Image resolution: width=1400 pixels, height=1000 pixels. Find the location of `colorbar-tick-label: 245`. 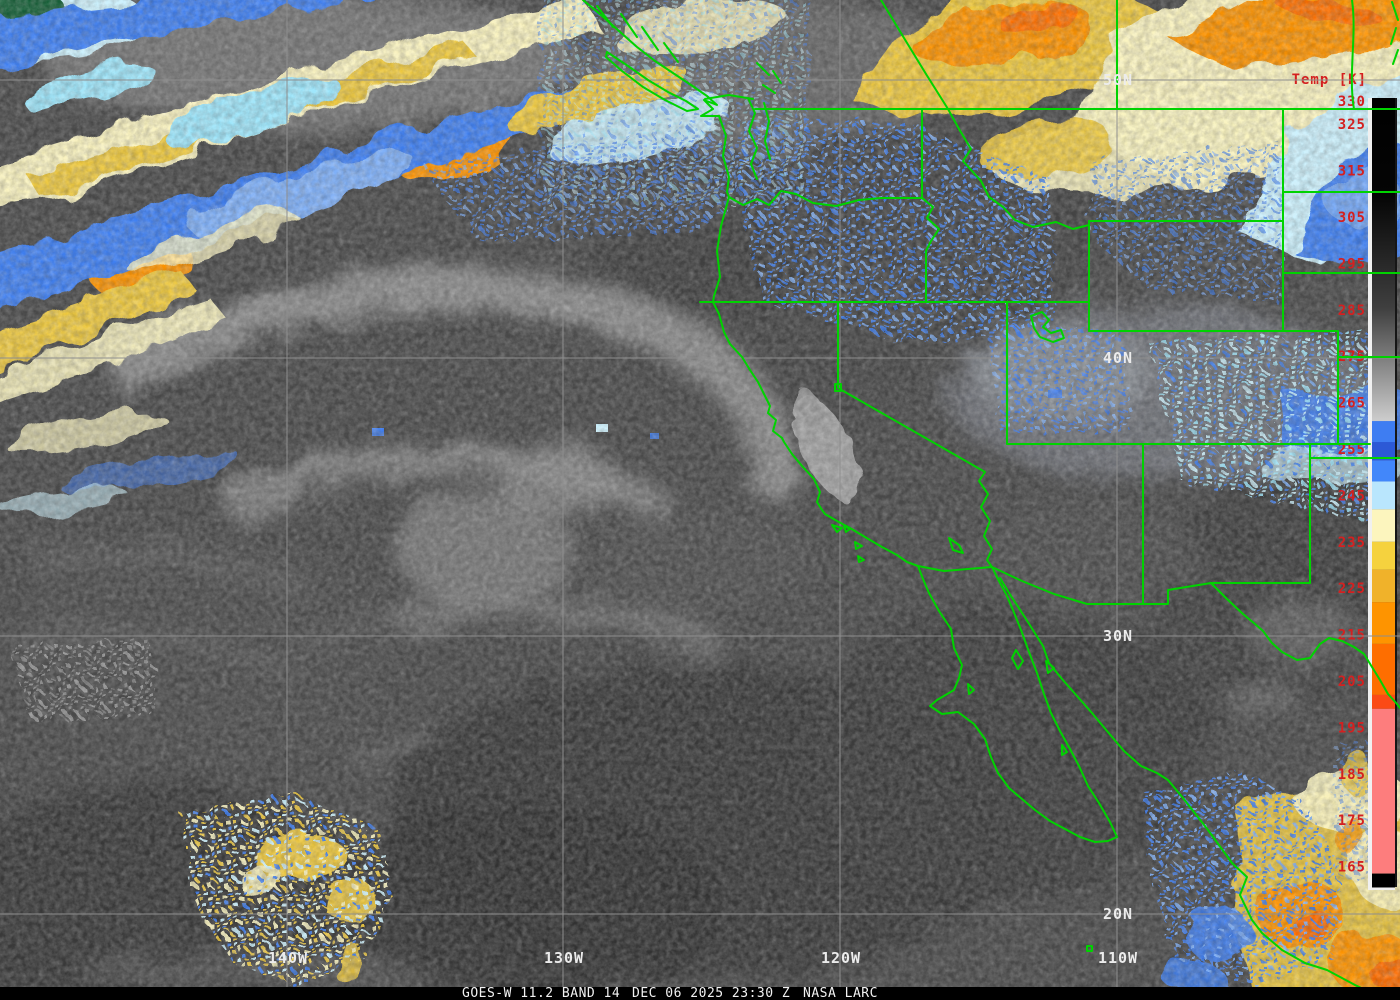

colorbar-tick-label: 245 is located at coordinates (1352, 496).